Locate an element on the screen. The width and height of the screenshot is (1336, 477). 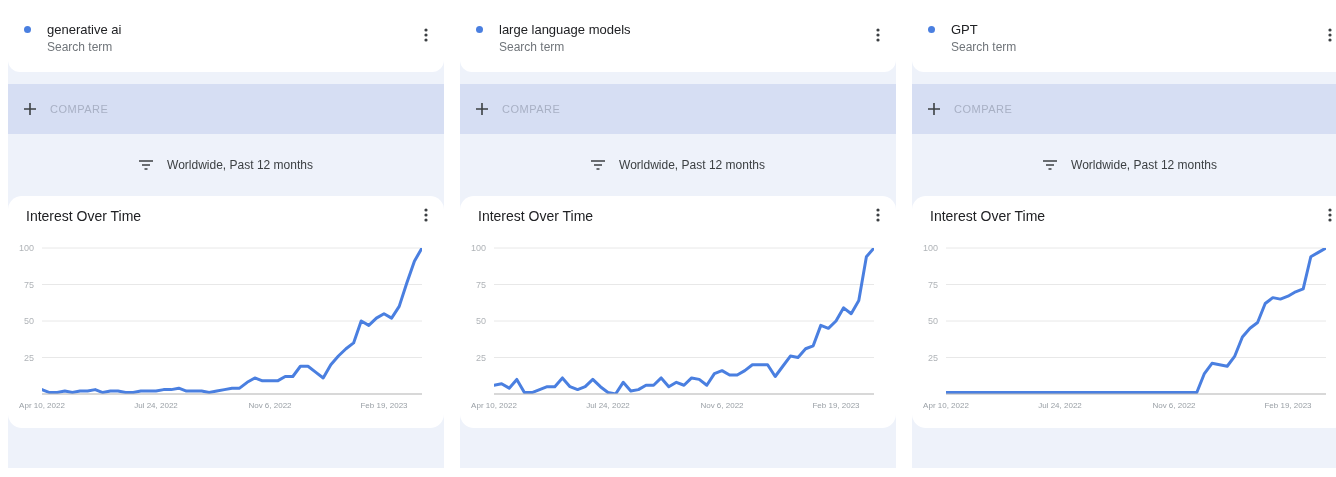
legend-label: GPT is located at coordinates (965, 29).